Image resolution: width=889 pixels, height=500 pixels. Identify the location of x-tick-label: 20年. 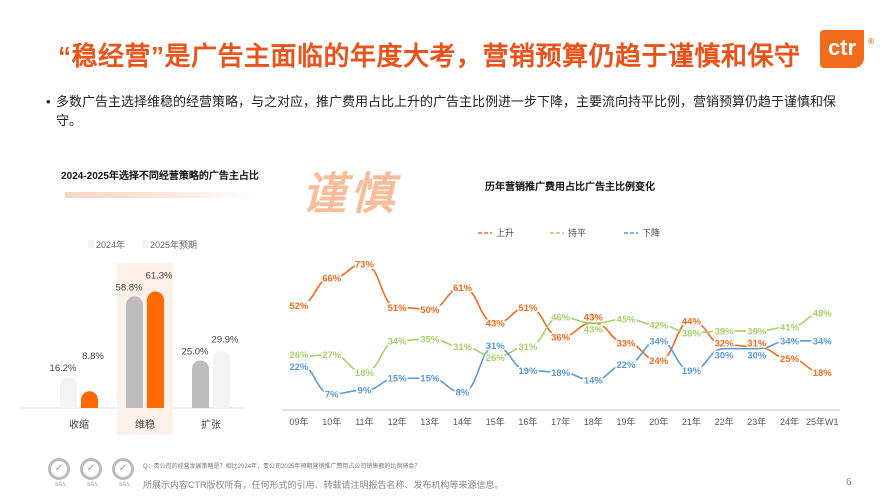
(658, 421).